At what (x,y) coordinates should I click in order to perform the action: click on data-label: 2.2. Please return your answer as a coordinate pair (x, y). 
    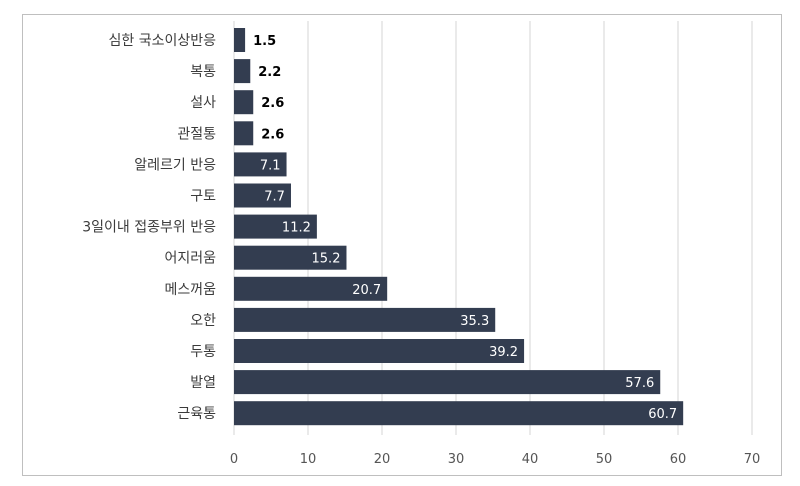
    Looking at the image, I should click on (269, 72).